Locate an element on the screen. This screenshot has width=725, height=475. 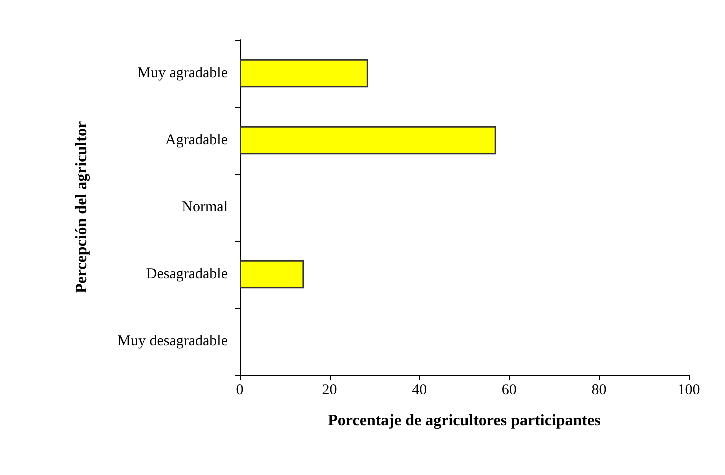
x-tick-label: 100 is located at coordinates (689, 390).